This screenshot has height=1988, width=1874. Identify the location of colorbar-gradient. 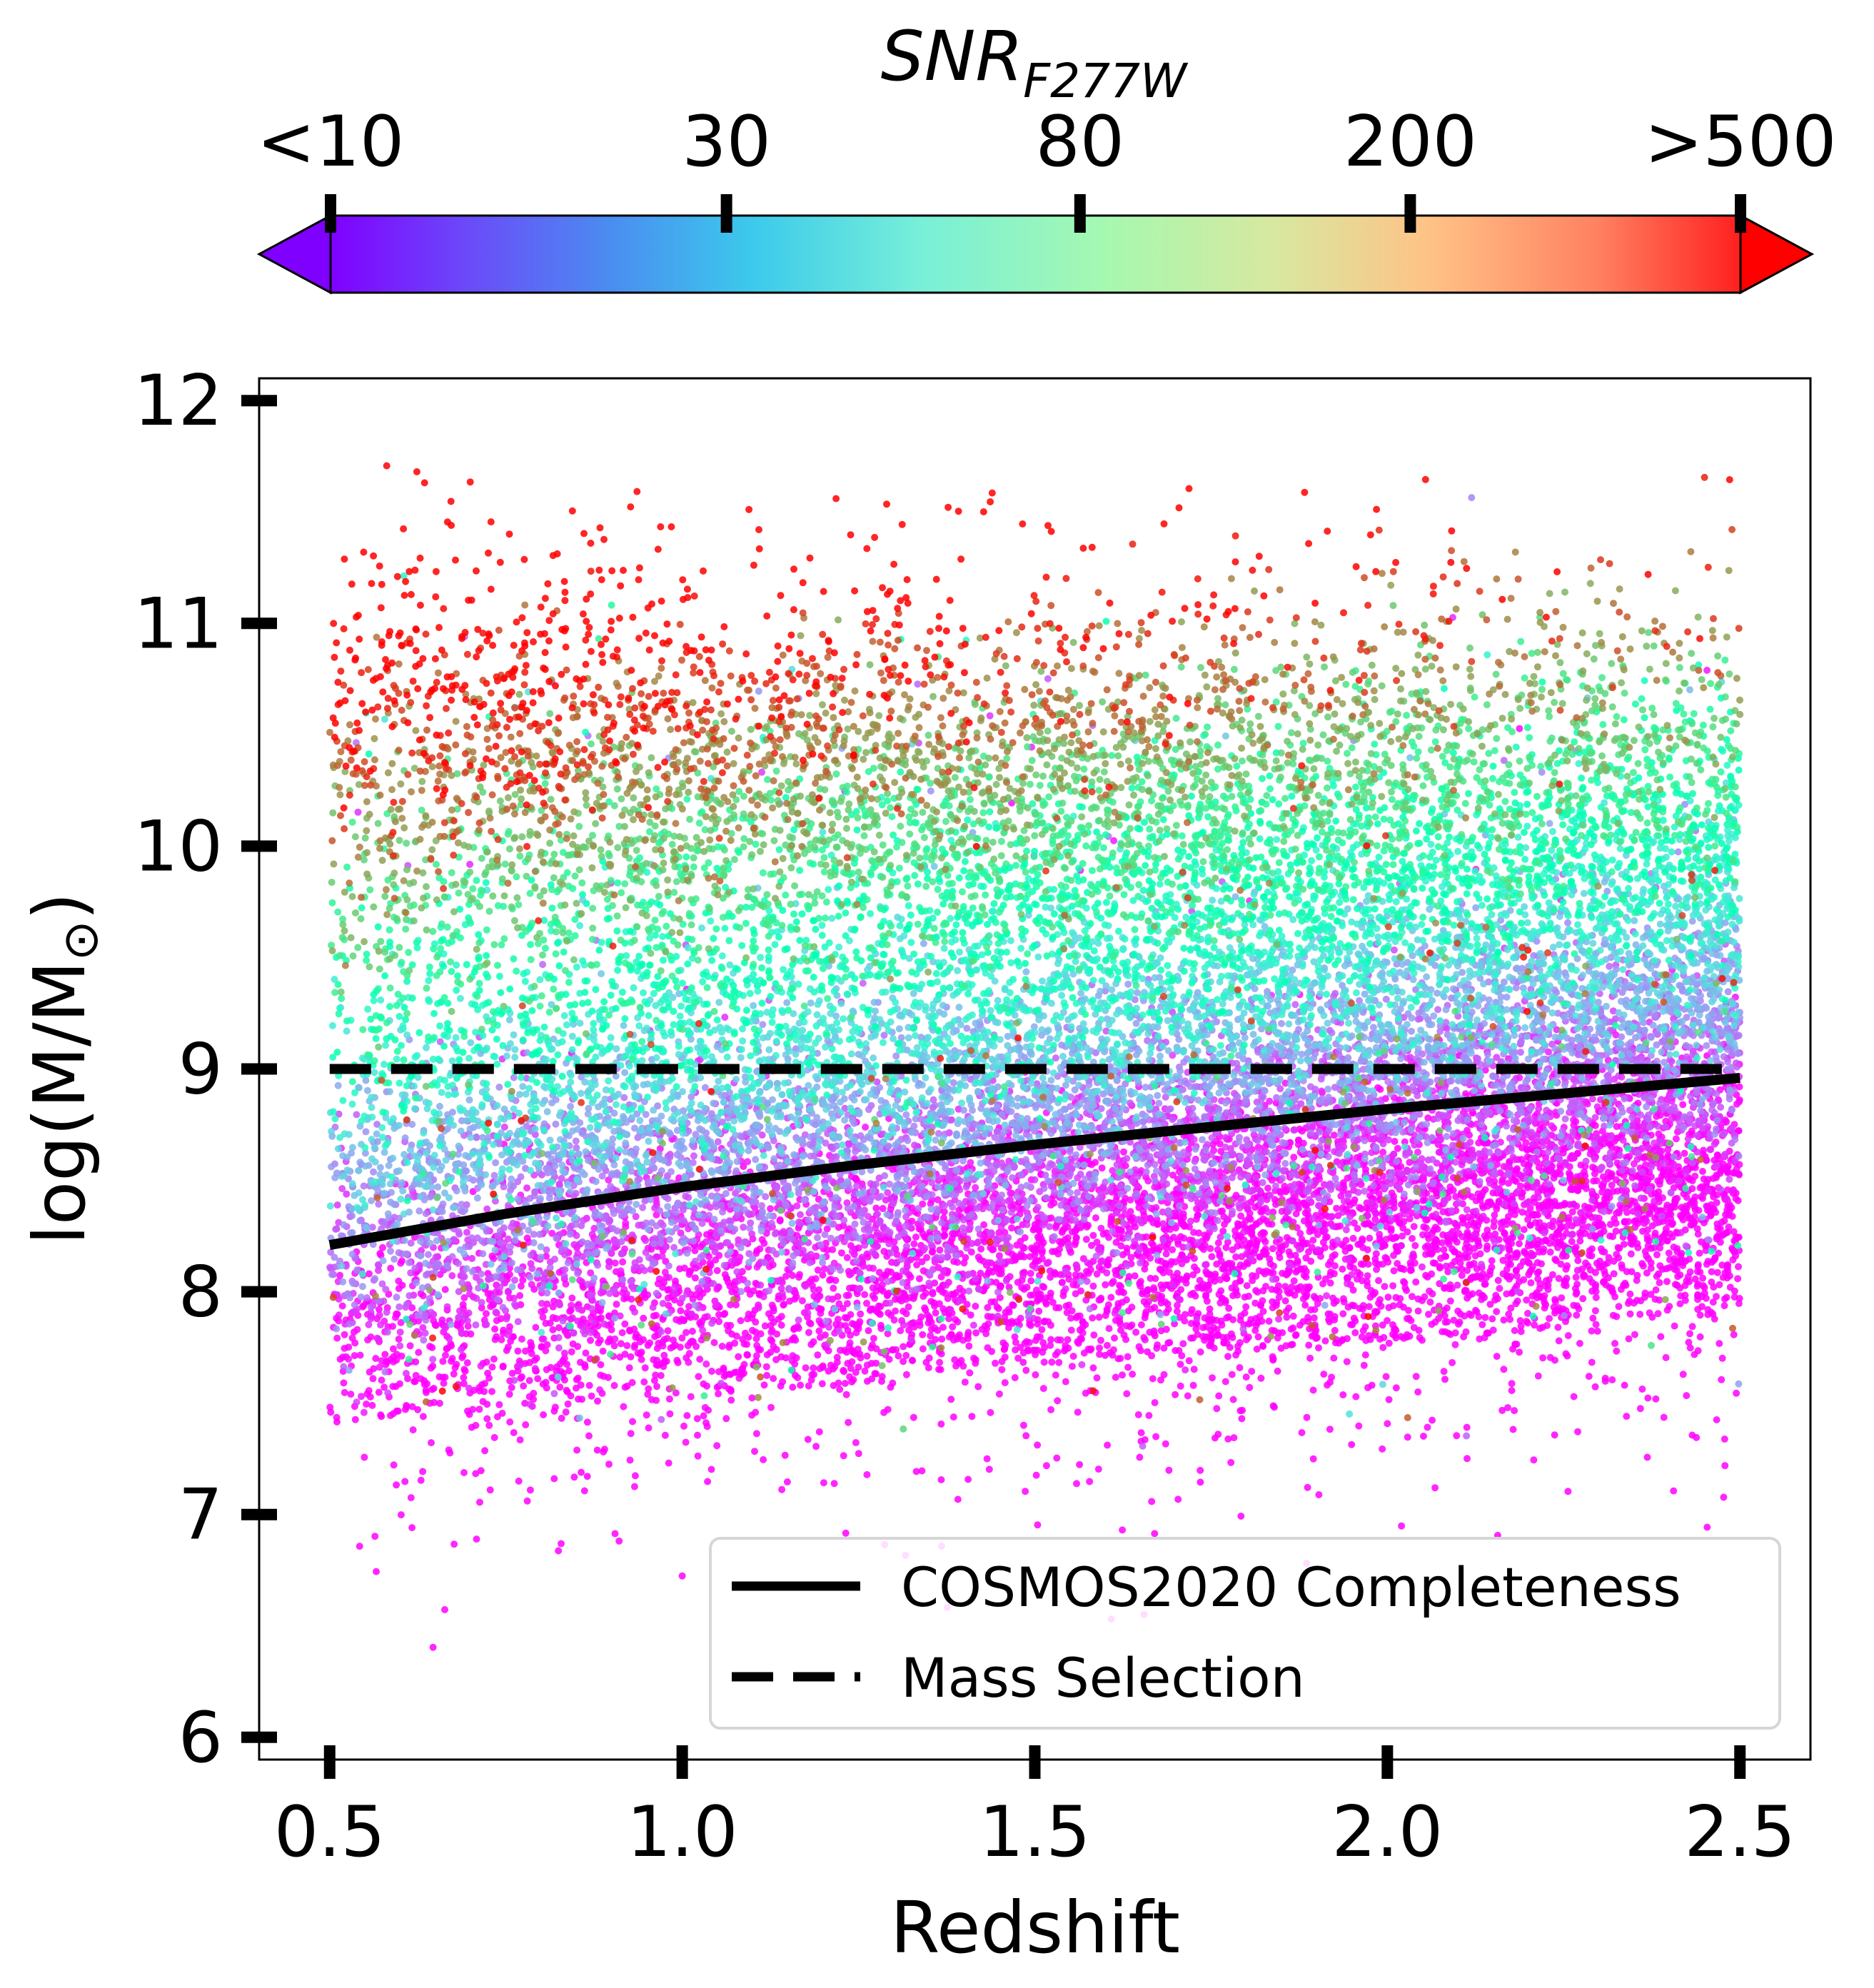
(1035, 254).